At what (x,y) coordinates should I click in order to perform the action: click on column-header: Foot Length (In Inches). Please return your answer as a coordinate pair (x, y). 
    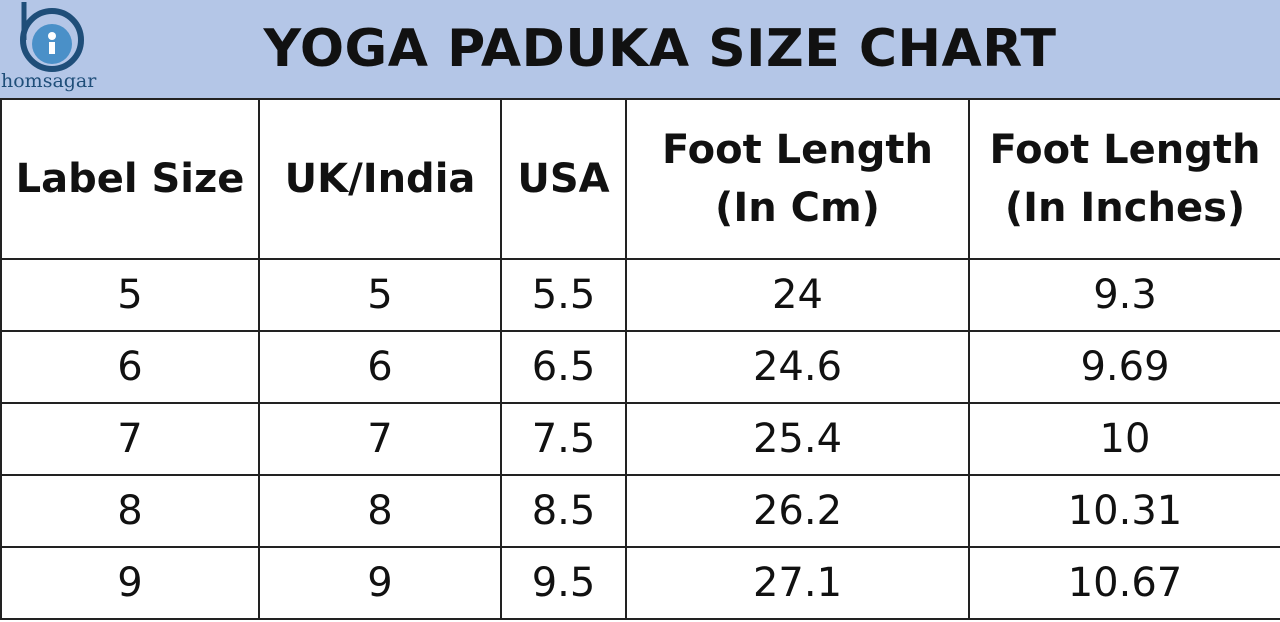
    Looking at the image, I should click on (1124, 179).